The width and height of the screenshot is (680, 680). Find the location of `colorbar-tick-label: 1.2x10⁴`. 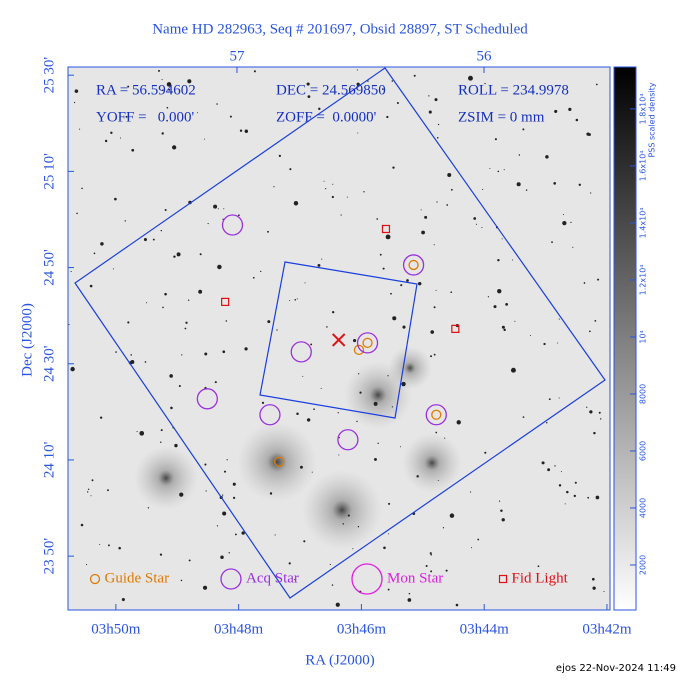

colorbar-tick-label: 1.2x10⁴ is located at coordinates (643, 280).